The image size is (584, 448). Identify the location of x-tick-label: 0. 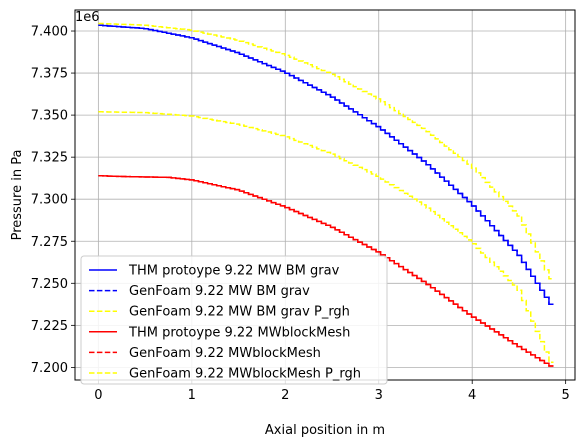
(98, 395).